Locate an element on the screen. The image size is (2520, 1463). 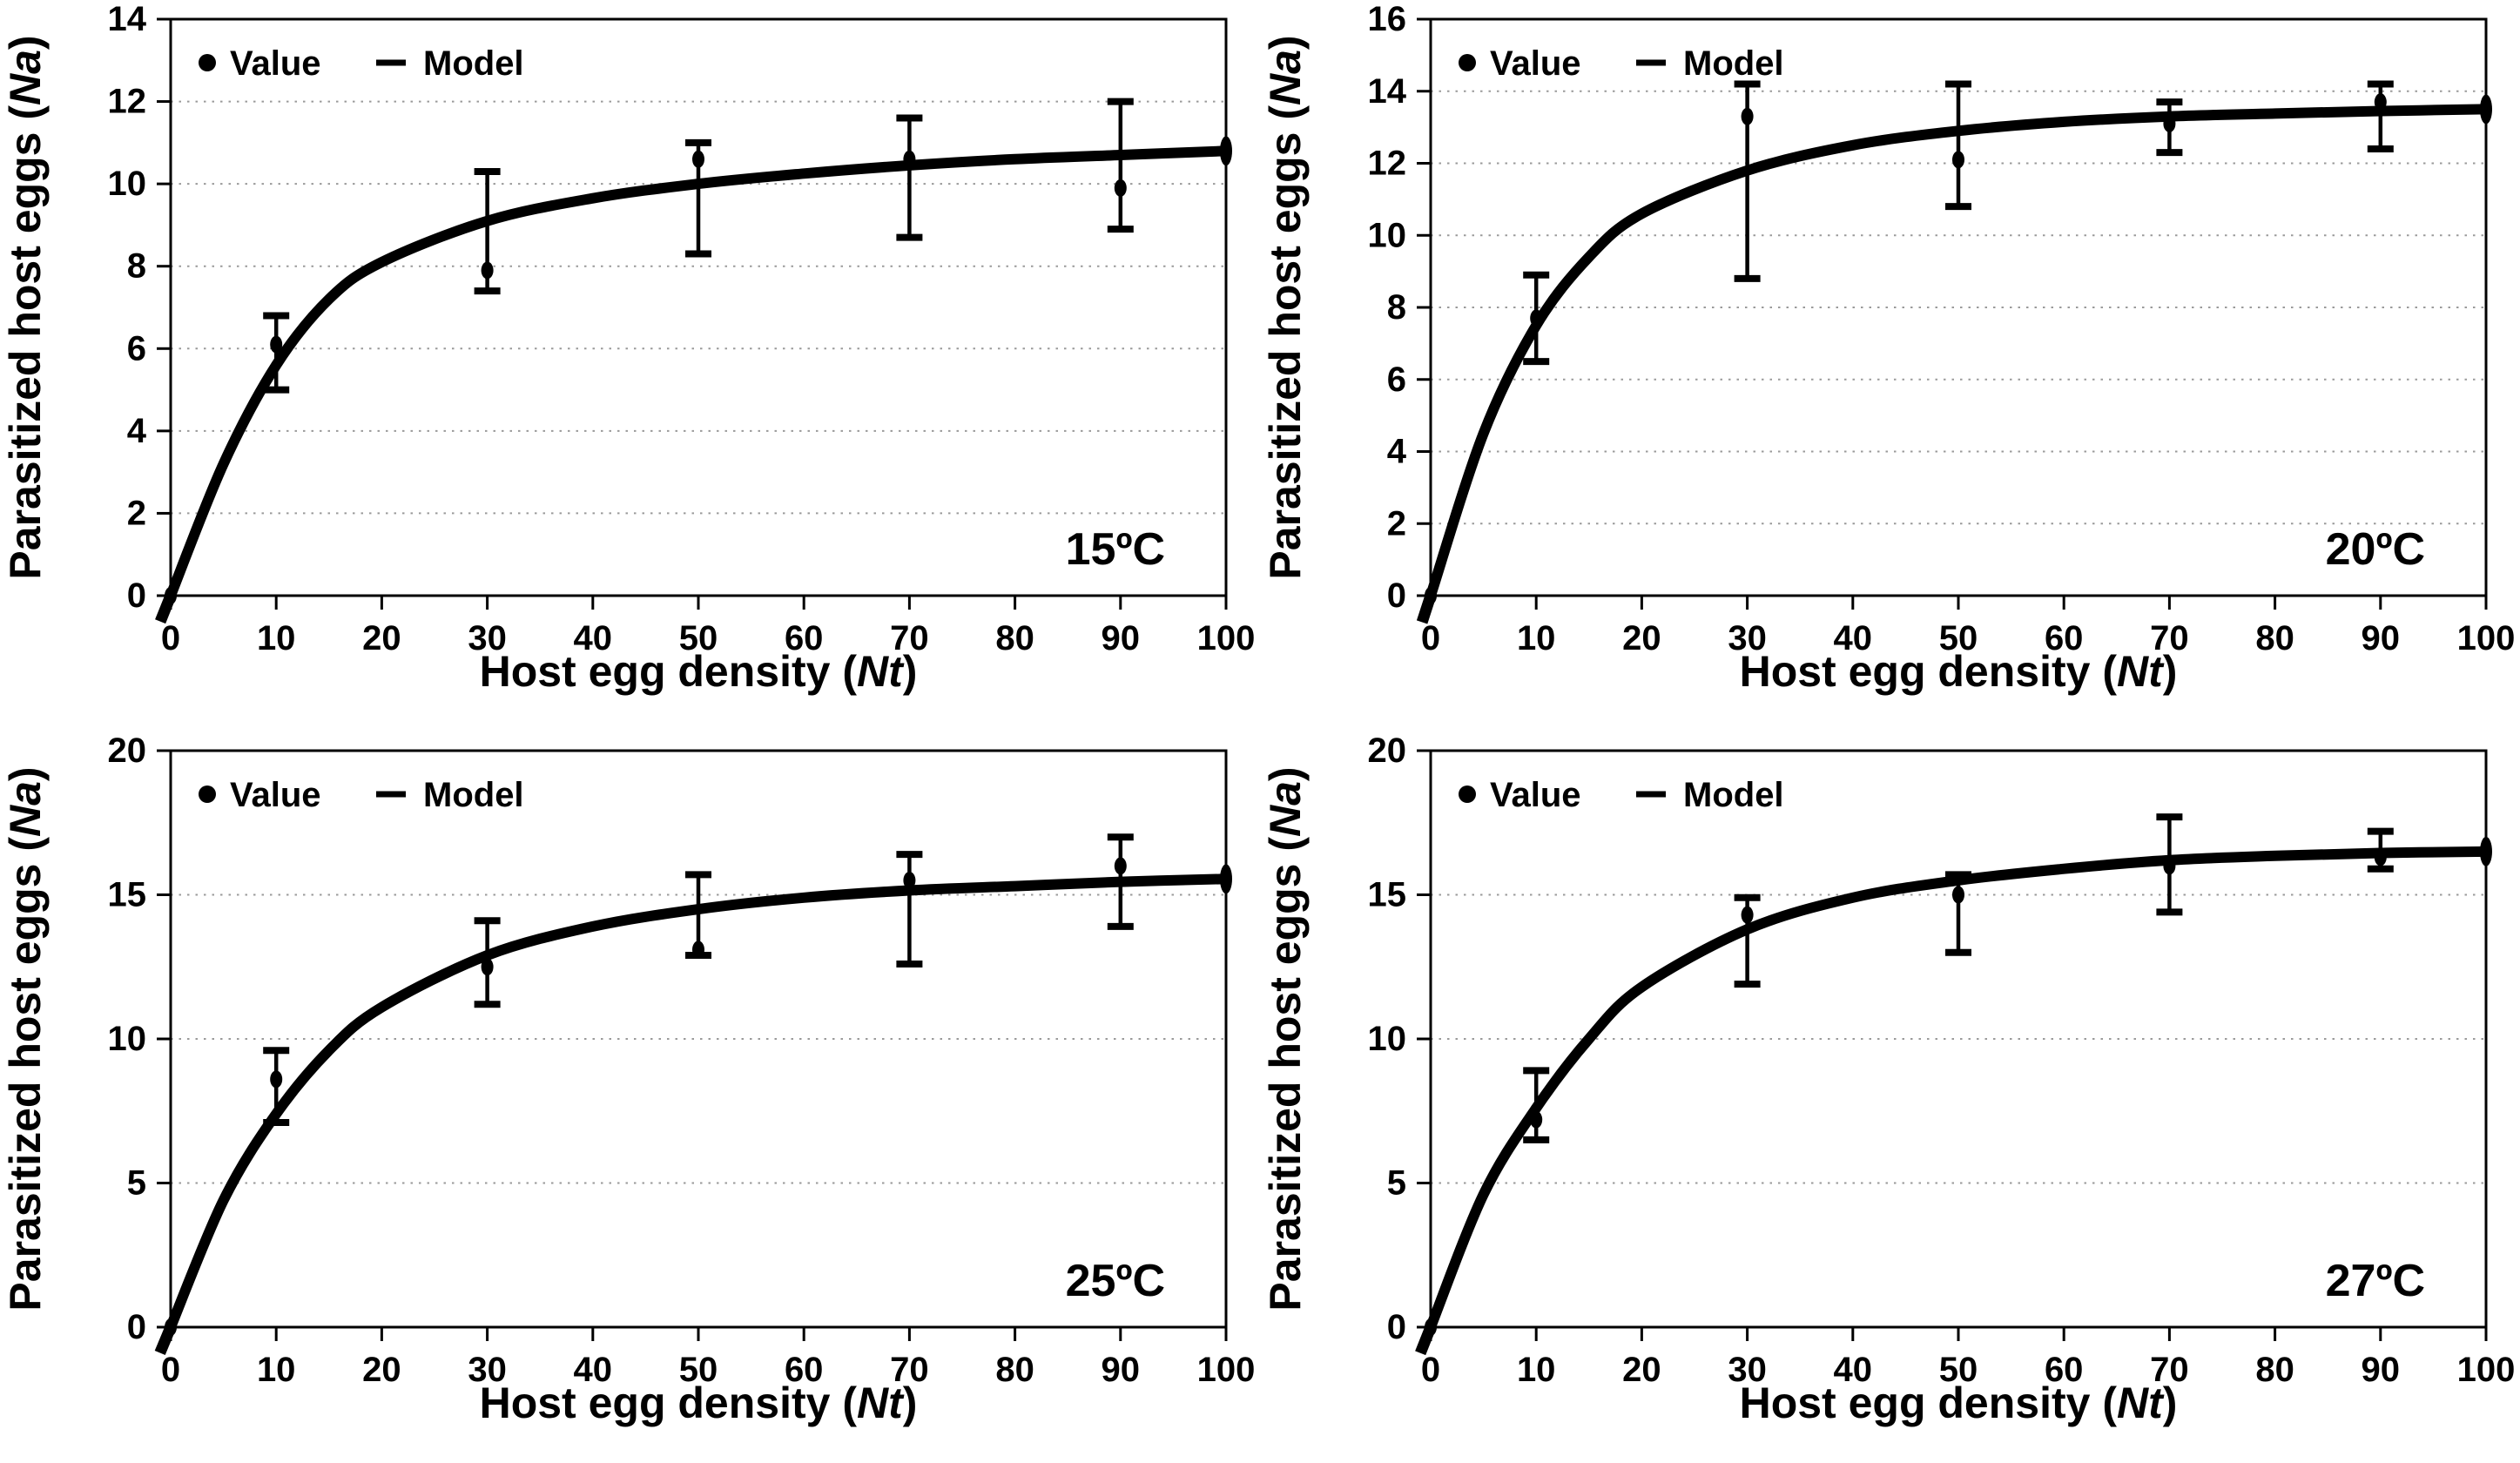
temperature-label: 25ºC is located at coordinates (1115, 1281).